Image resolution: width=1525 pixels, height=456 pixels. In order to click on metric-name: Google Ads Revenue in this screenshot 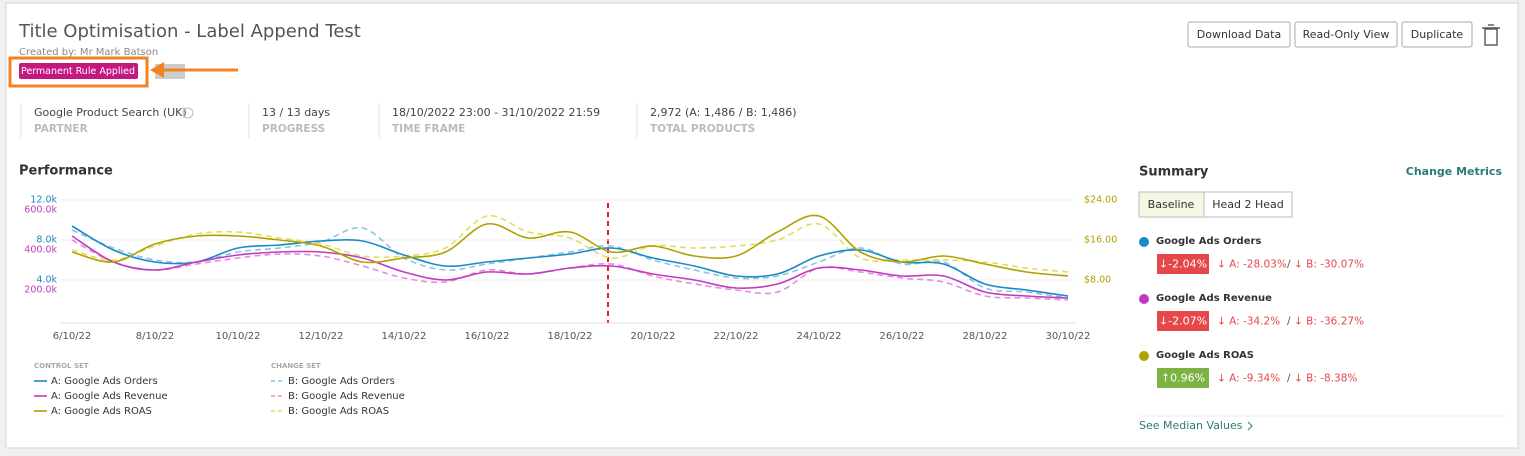, I will do `click(1214, 298)`.